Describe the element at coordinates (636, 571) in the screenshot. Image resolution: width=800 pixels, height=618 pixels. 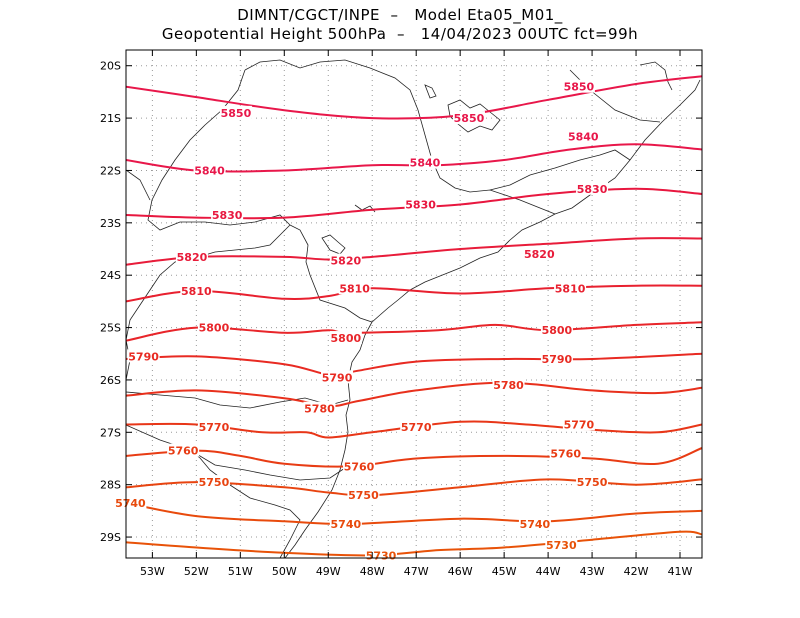
I see `x-tick-label: 42W` at that location.